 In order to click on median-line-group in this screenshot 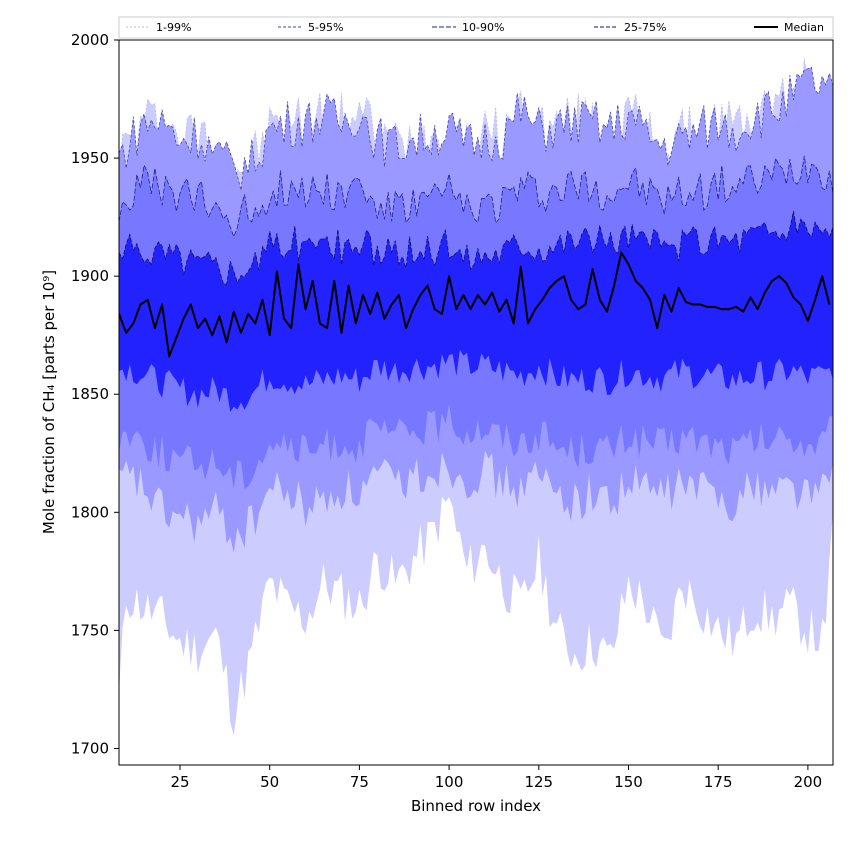, I will do `click(475, 304)`.